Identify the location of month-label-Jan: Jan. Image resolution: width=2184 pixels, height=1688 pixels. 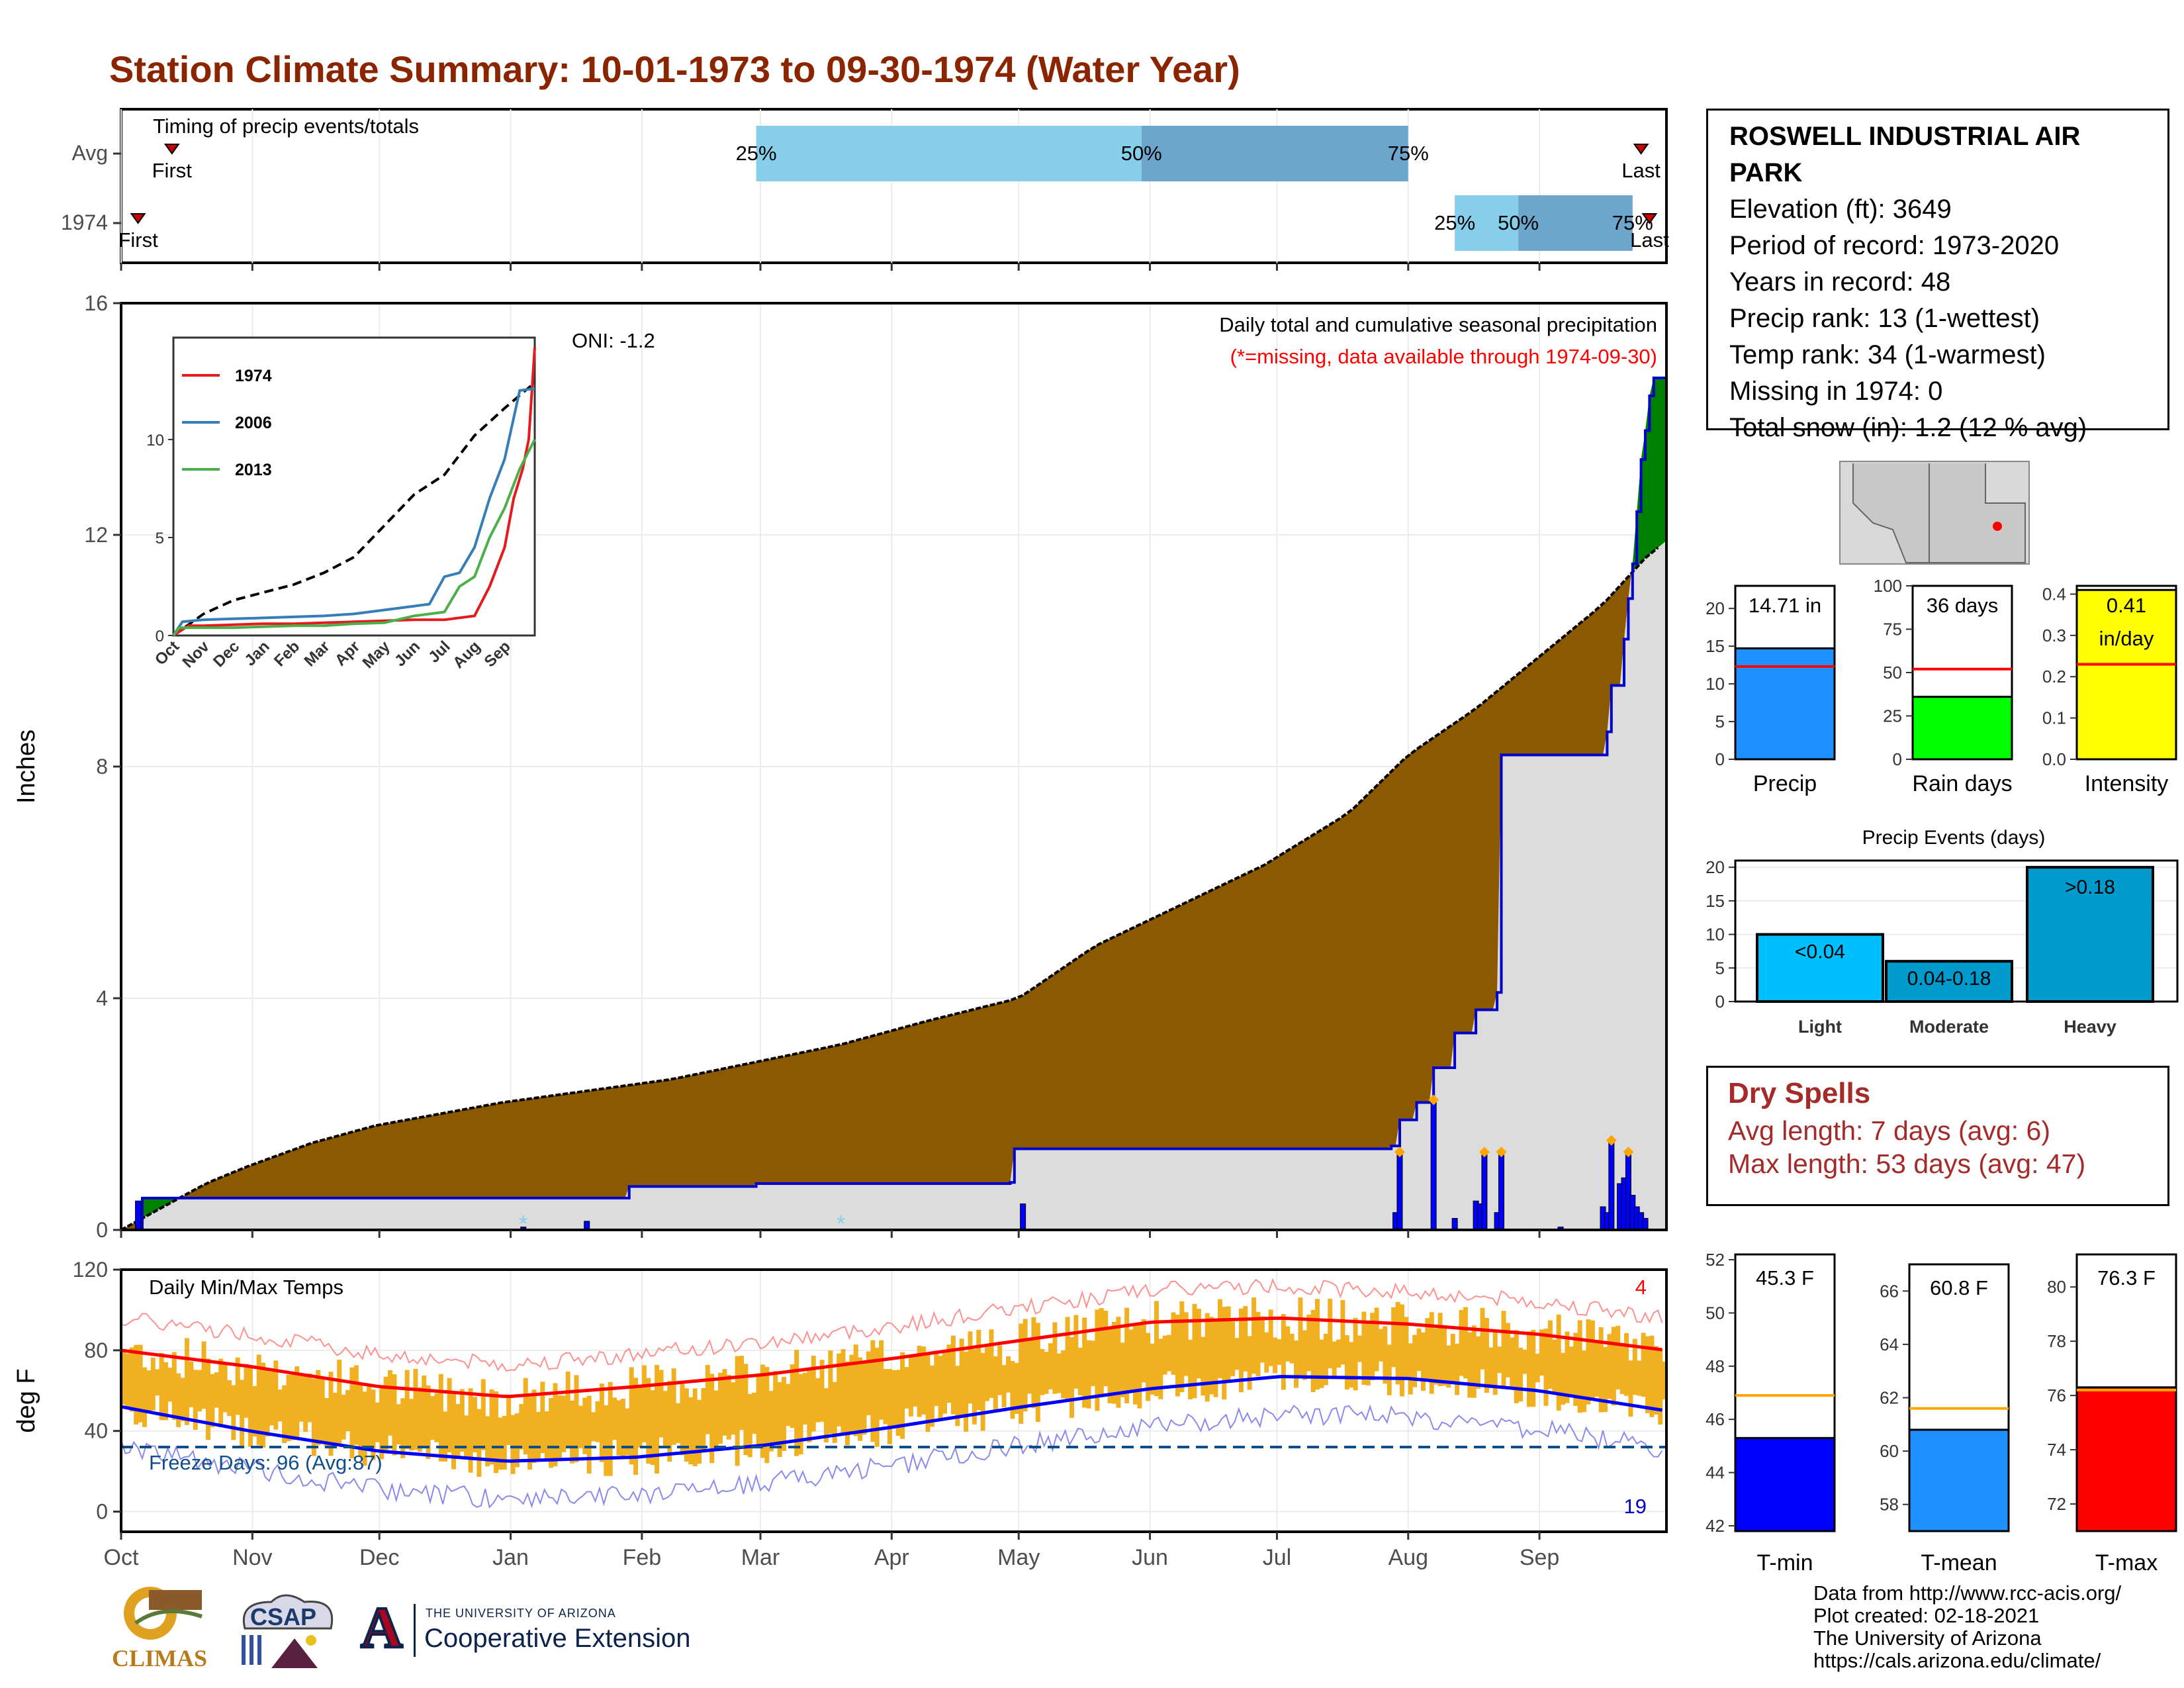
(510, 1557).